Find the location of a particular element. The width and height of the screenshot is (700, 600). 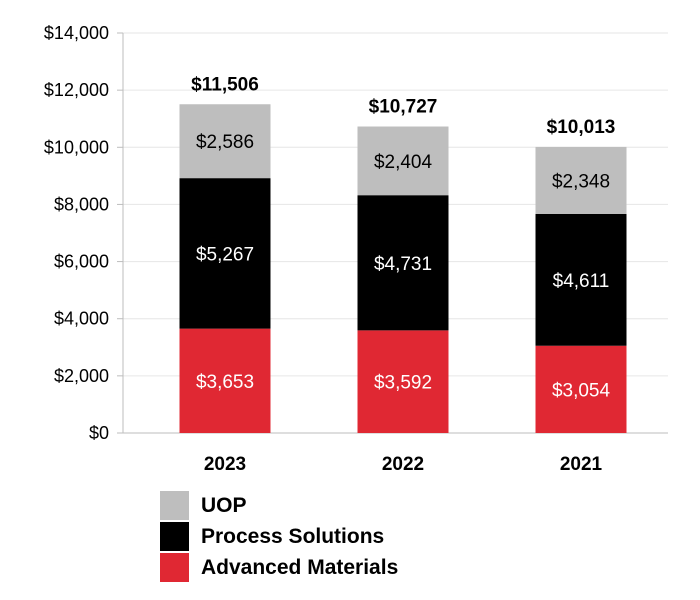

data-label: $2,586 is located at coordinates (225, 142).